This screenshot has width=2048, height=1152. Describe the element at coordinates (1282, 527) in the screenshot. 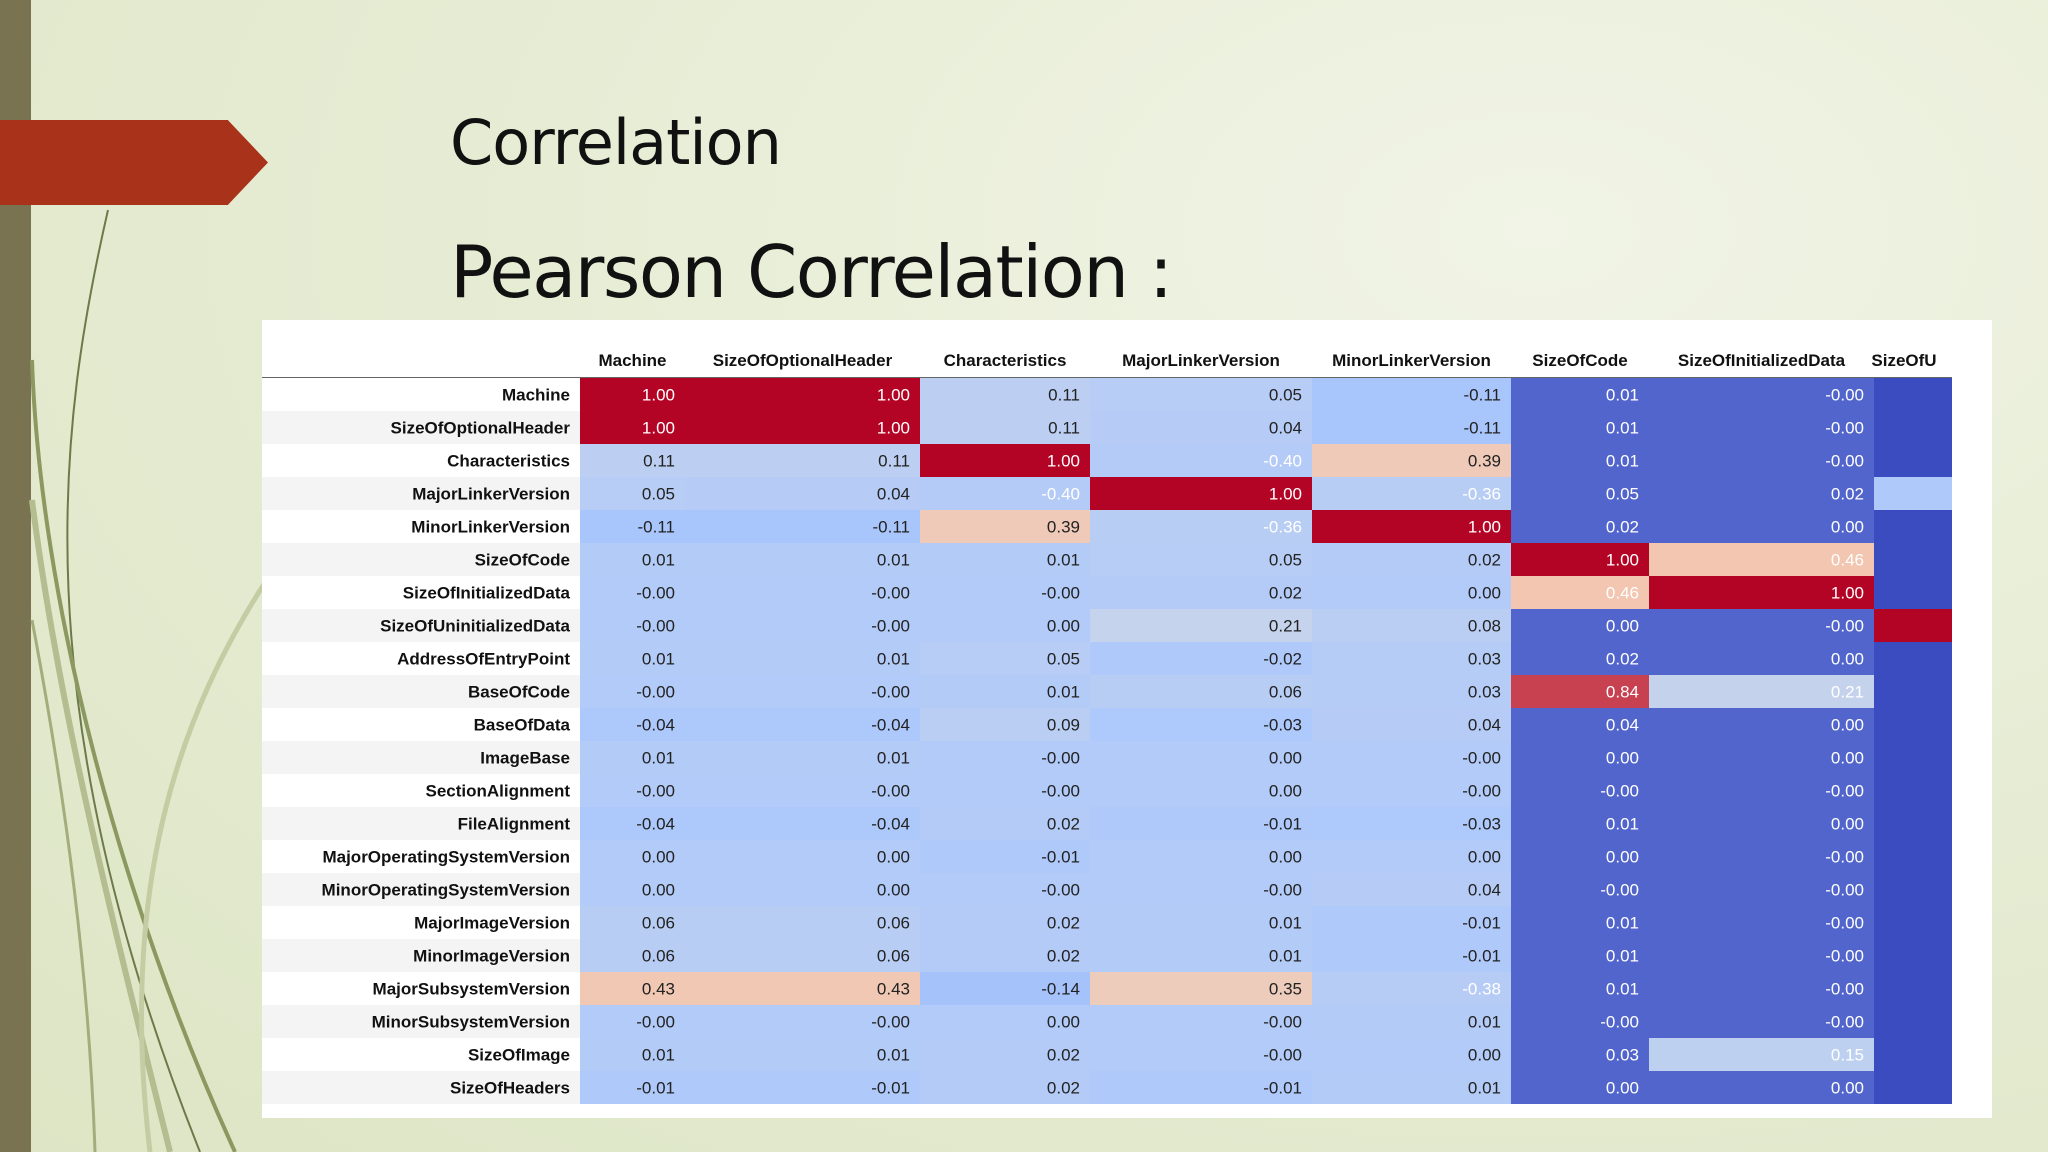

I see `heatmap-cell-value: -0.36` at that location.